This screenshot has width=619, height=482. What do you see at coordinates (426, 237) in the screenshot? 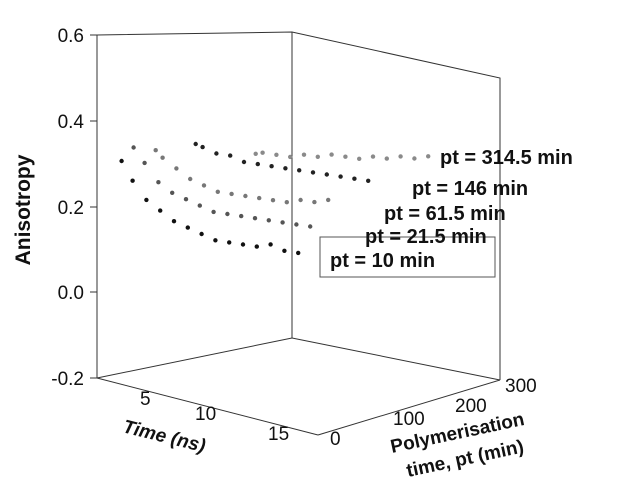
I see `series-label-21: pt = 21.5 min` at bounding box center [426, 237].